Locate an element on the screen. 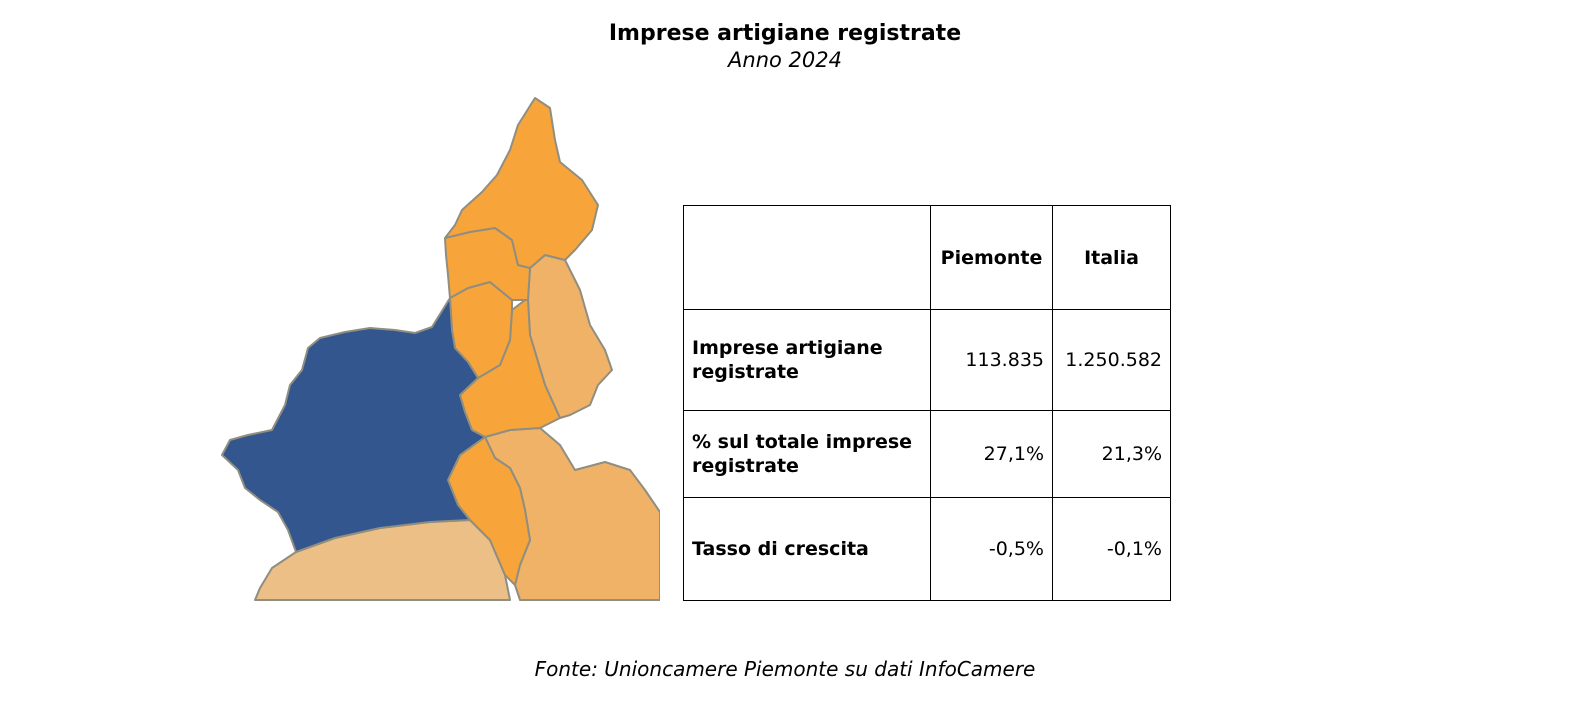 The height and width of the screenshot is (707, 1587). cell-value: 1.250.582 is located at coordinates (1111, 360).